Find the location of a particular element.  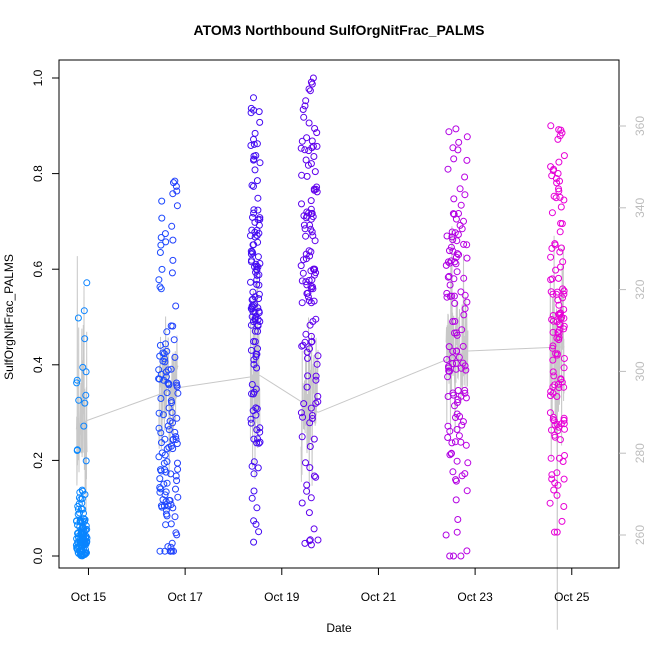

theta-trace is located at coordinates (168, 397).